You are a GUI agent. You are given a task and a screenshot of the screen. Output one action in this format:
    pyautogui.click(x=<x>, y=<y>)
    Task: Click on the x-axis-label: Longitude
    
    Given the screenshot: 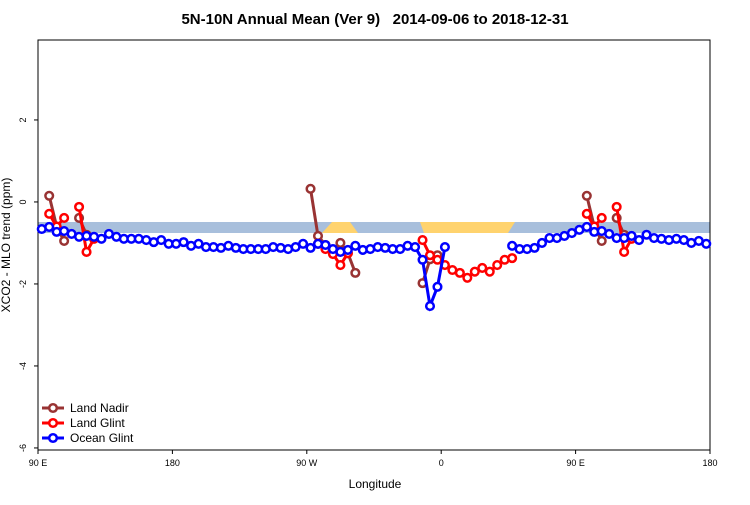 What is the action you would take?
    pyautogui.click(x=375, y=484)
    